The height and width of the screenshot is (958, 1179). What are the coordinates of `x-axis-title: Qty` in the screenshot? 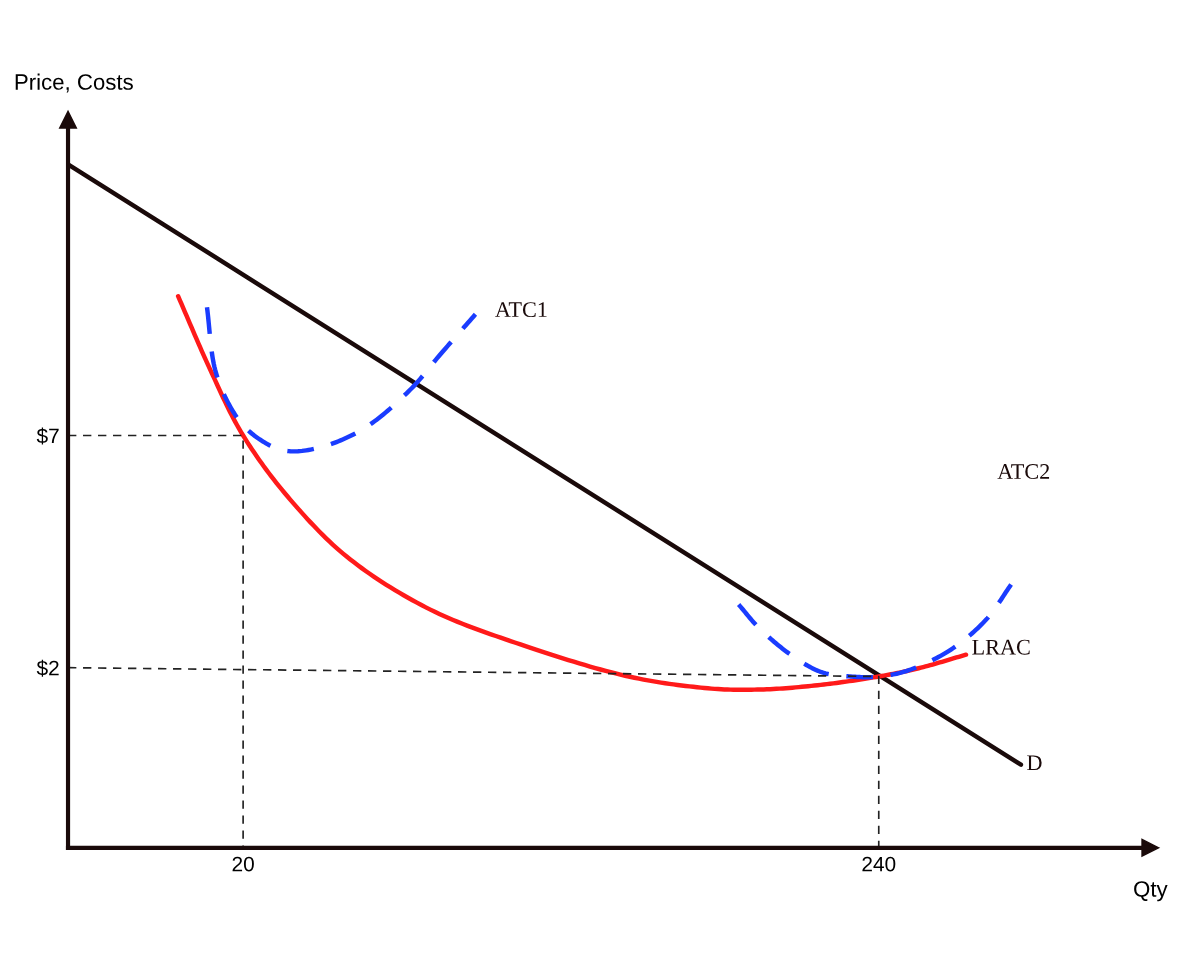 It's located at (1151, 891).